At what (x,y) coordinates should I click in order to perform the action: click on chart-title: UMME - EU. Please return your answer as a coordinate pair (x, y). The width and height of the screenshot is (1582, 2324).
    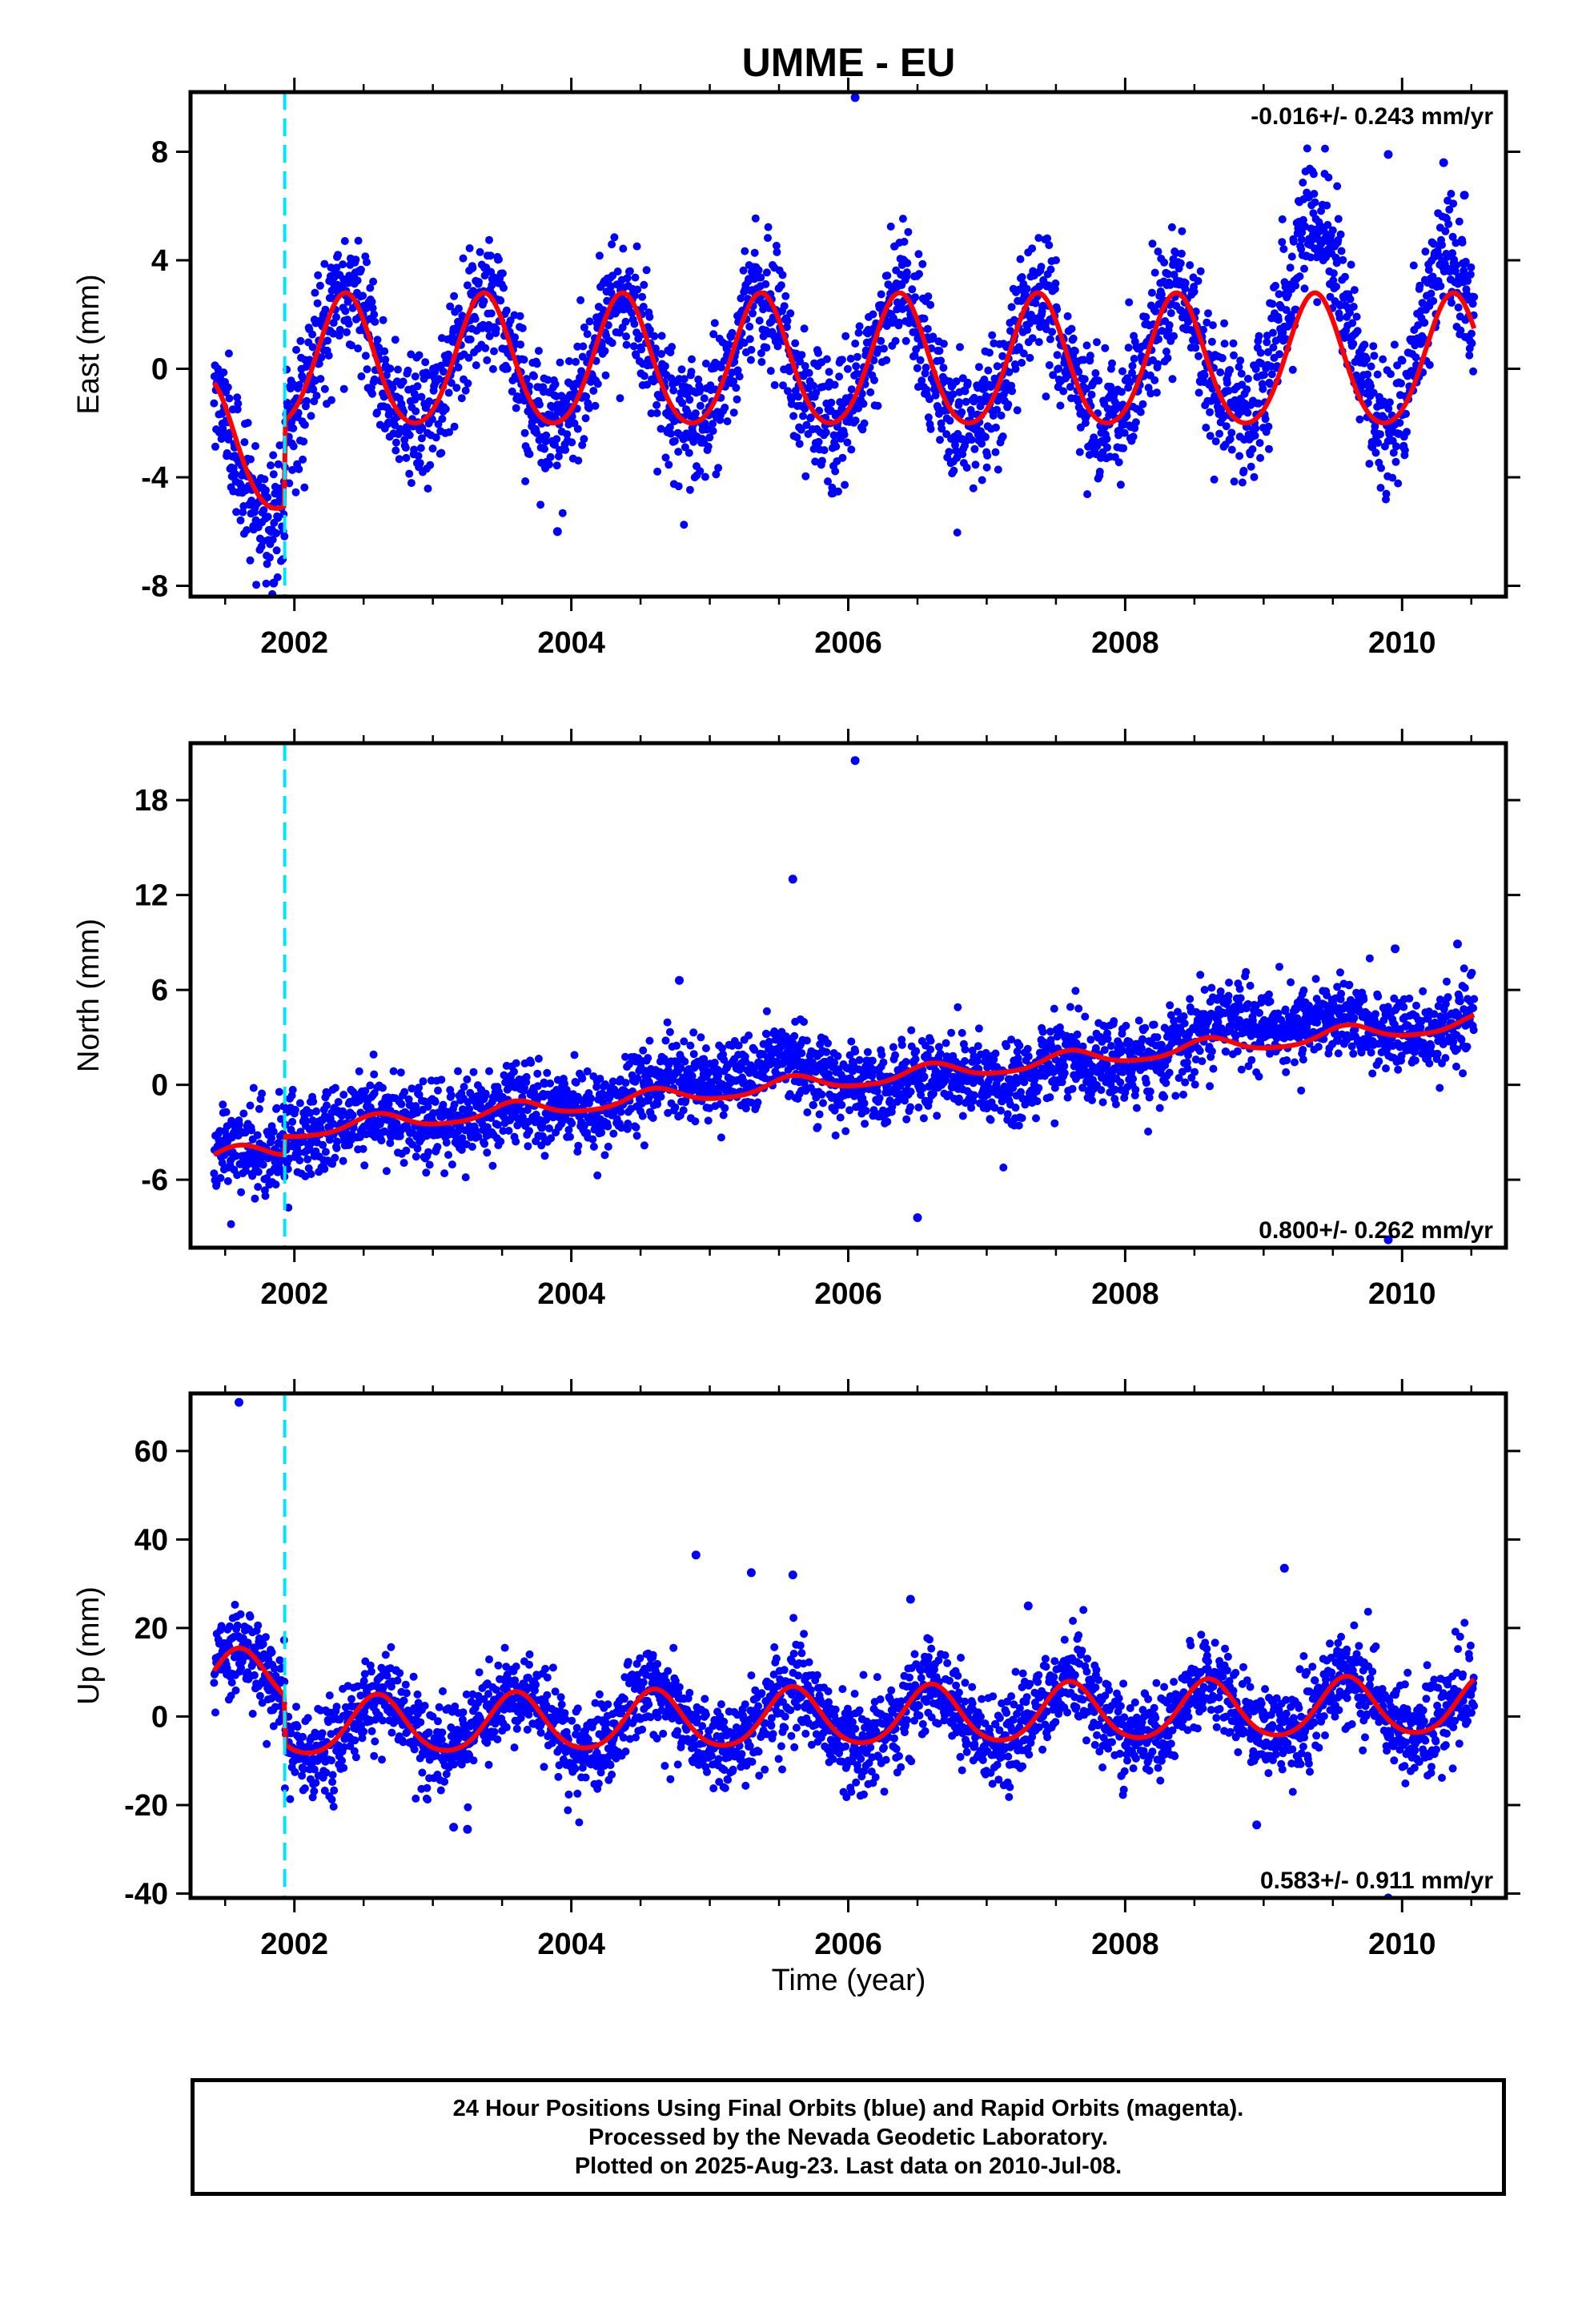
    Looking at the image, I should click on (849, 62).